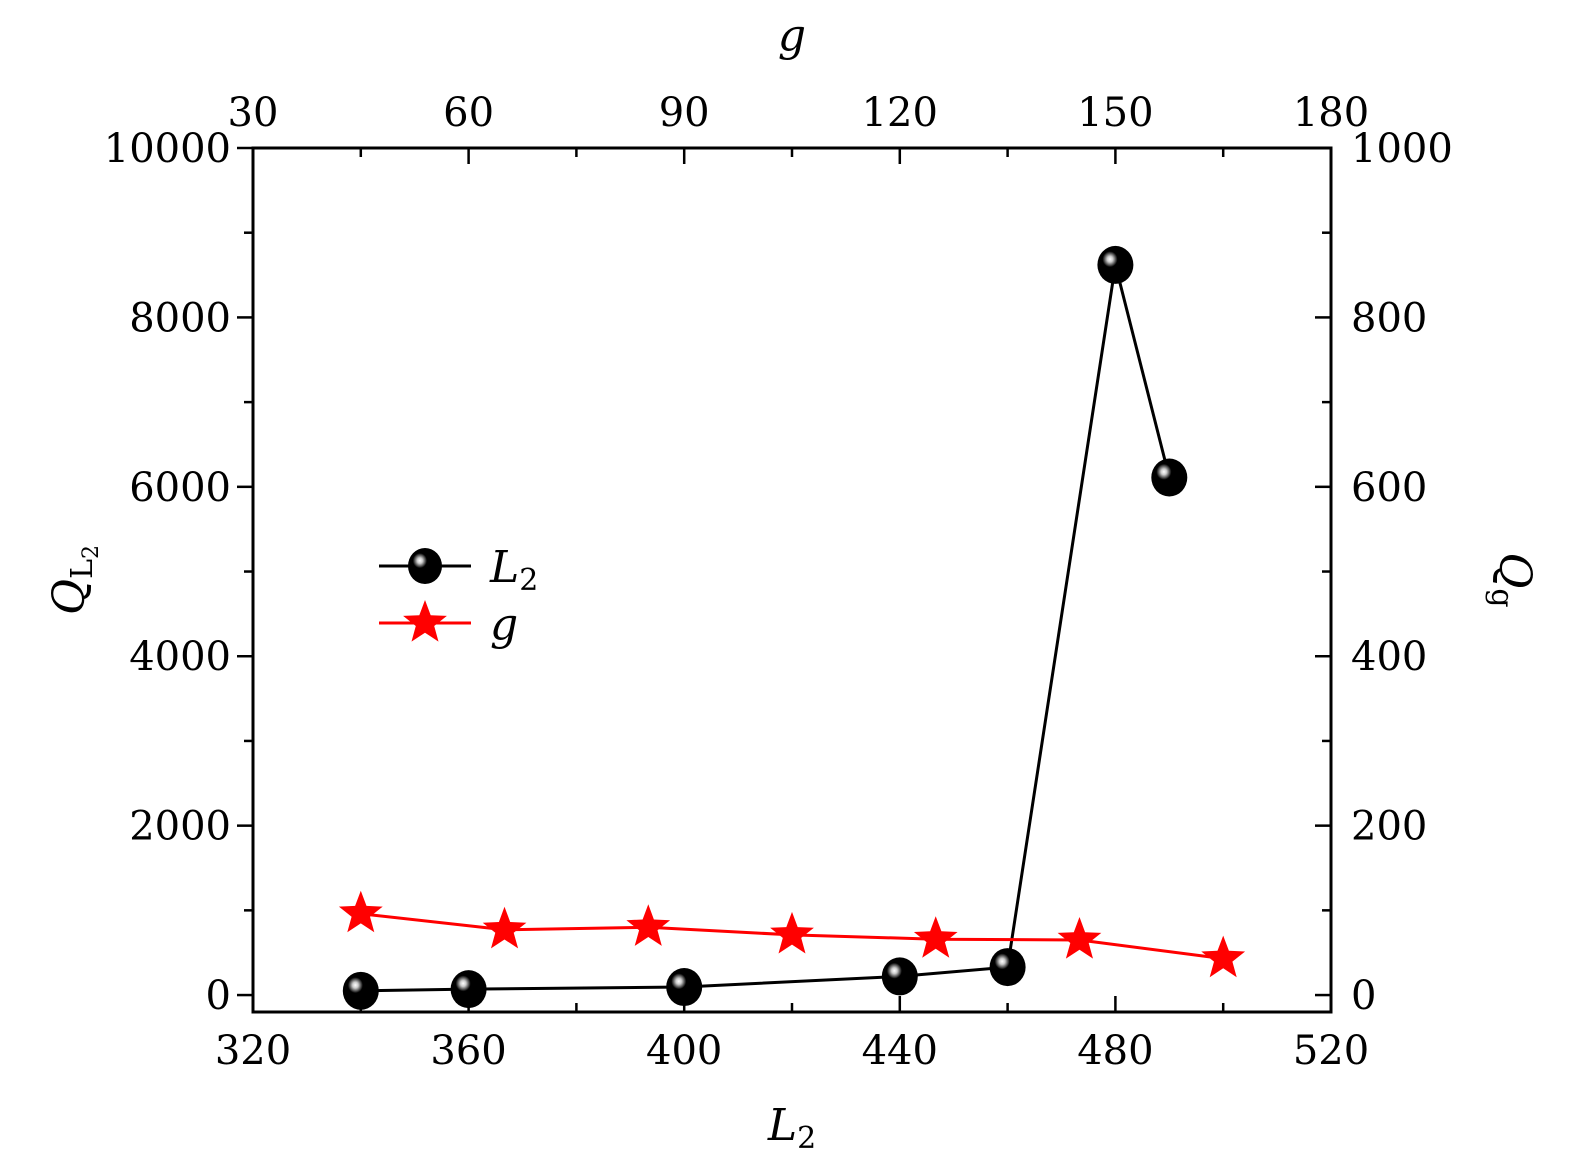 The width and height of the screenshot is (1575, 1171). Describe the element at coordinates (180, 318) in the screenshot. I see `y-tick-label: 8000` at that location.